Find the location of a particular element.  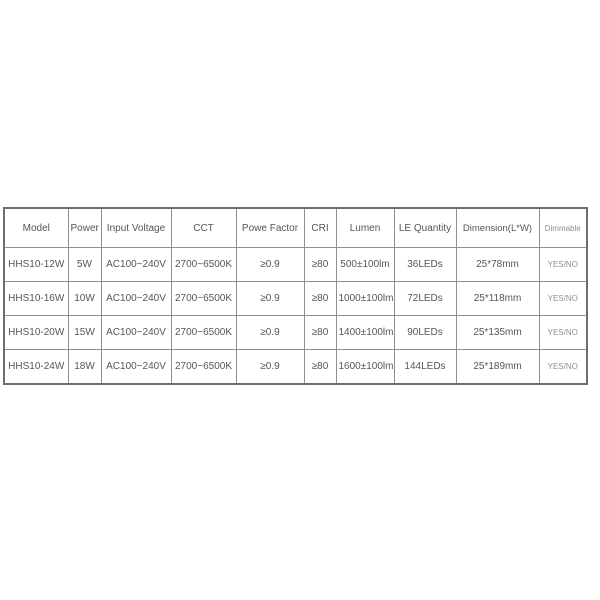

table-cell: 90LEDs is located at coordinates (425, 332).